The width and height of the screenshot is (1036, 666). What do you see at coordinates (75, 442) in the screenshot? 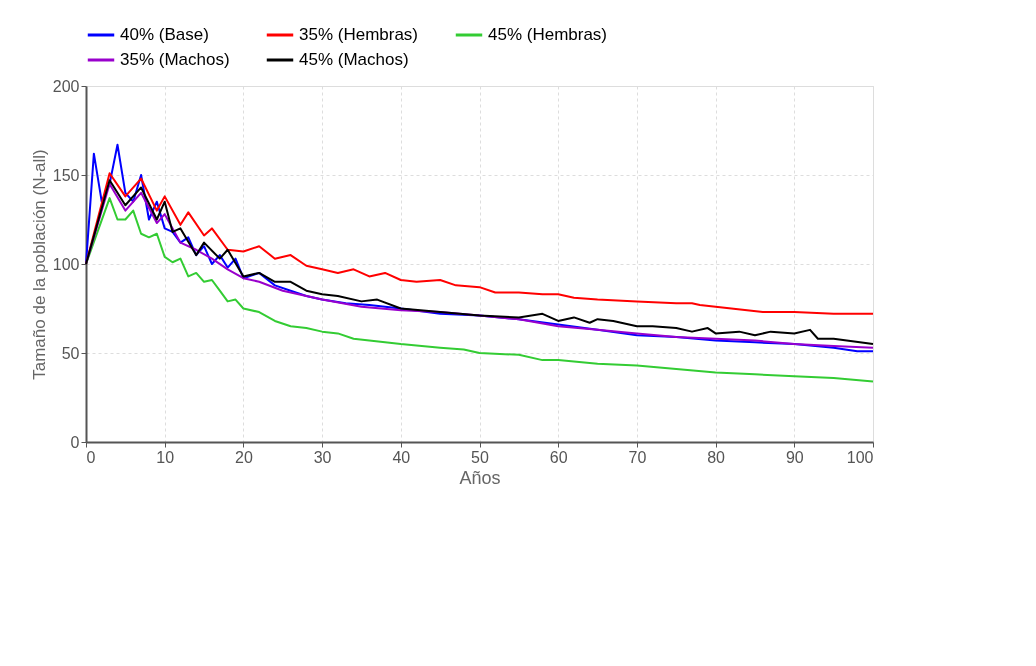
I see `y-tick-label: 0` at bounding box center [75, 442].